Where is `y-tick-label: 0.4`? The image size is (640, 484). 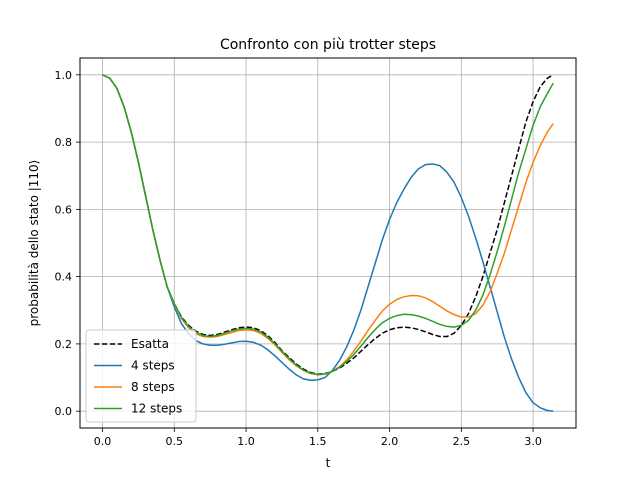 y-tick-label: 0.4 is located at coordinates (64, 277).